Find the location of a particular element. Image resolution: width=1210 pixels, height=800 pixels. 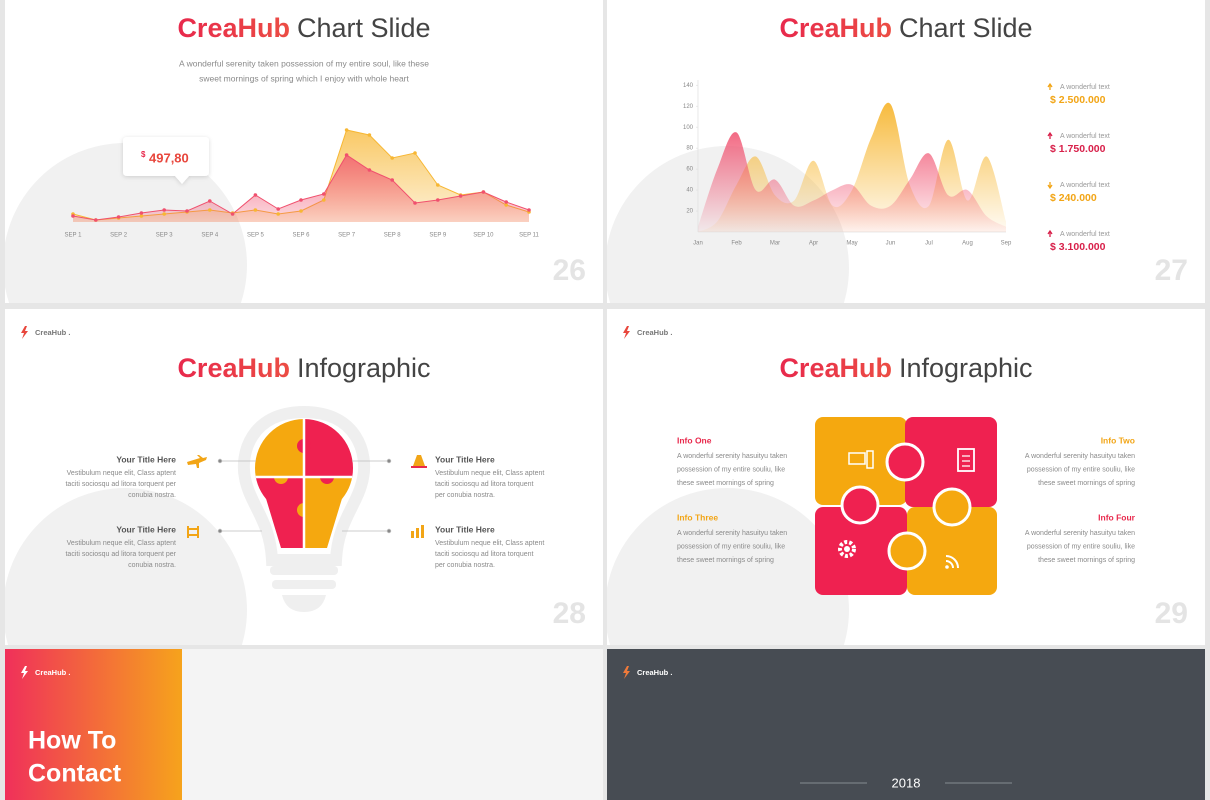

x-tick-label: Jul is located at coordinates (929, 244).